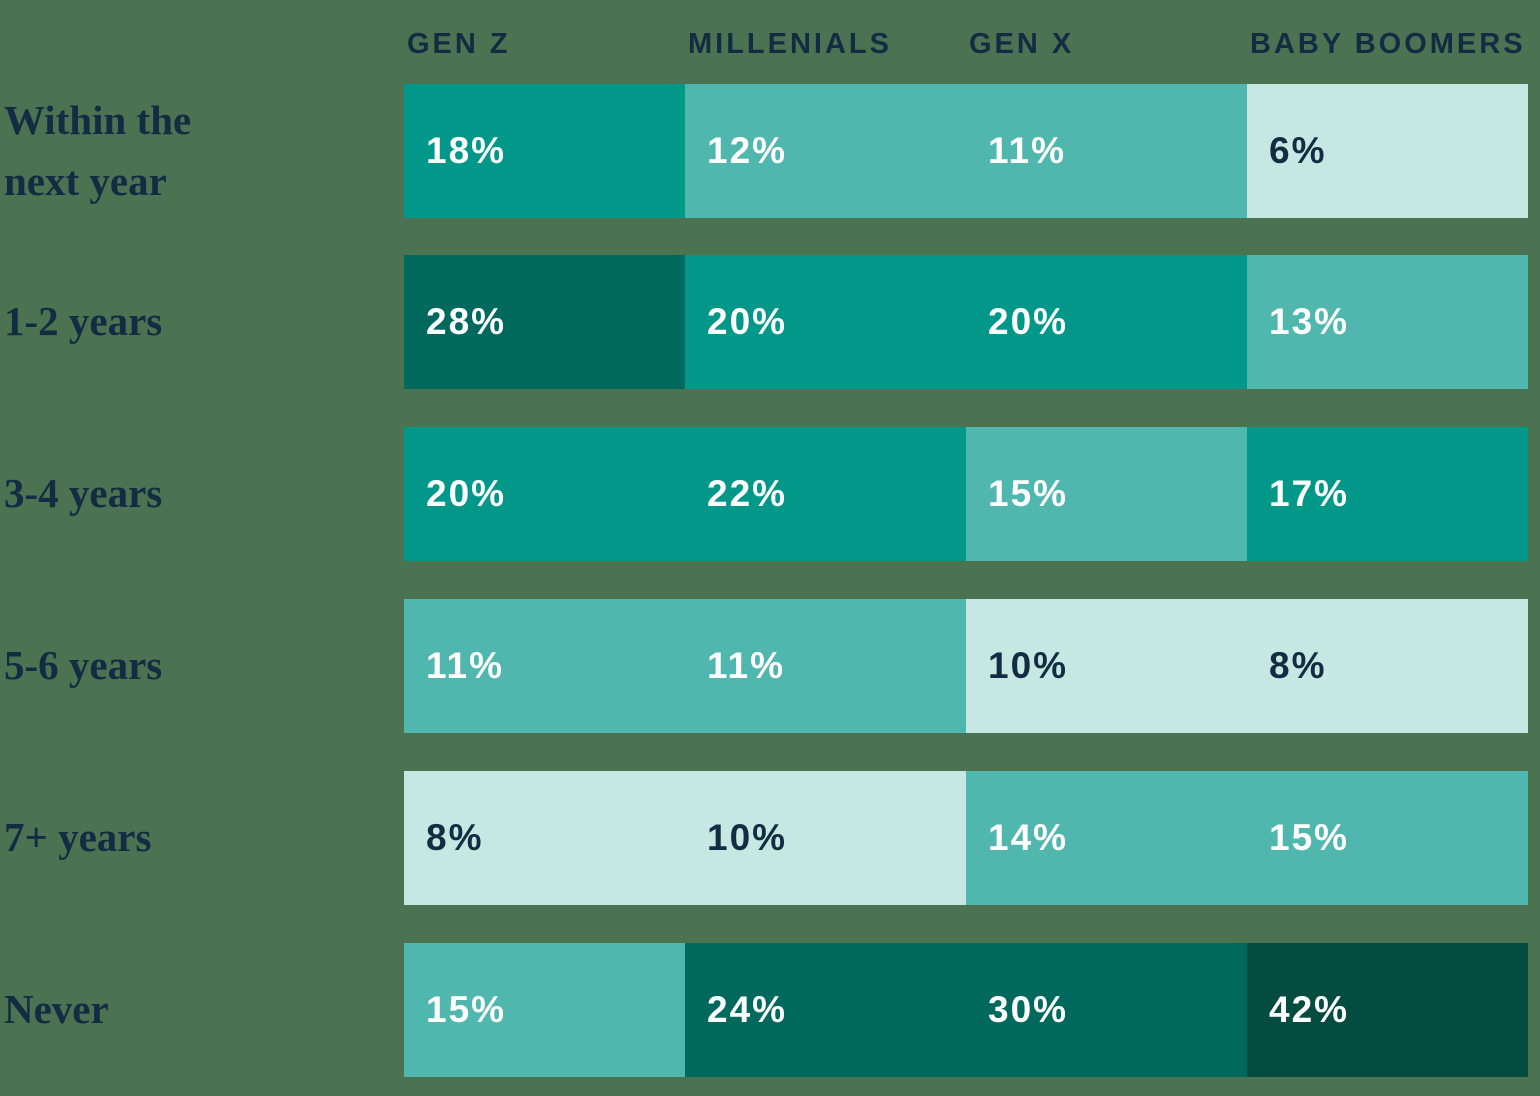 This screenshot has width=1540, height=1096. What do you see at coordinates (98, 150) in the screenshot?
I see `row-label: Within the next year` at bounding box center [98, 150].